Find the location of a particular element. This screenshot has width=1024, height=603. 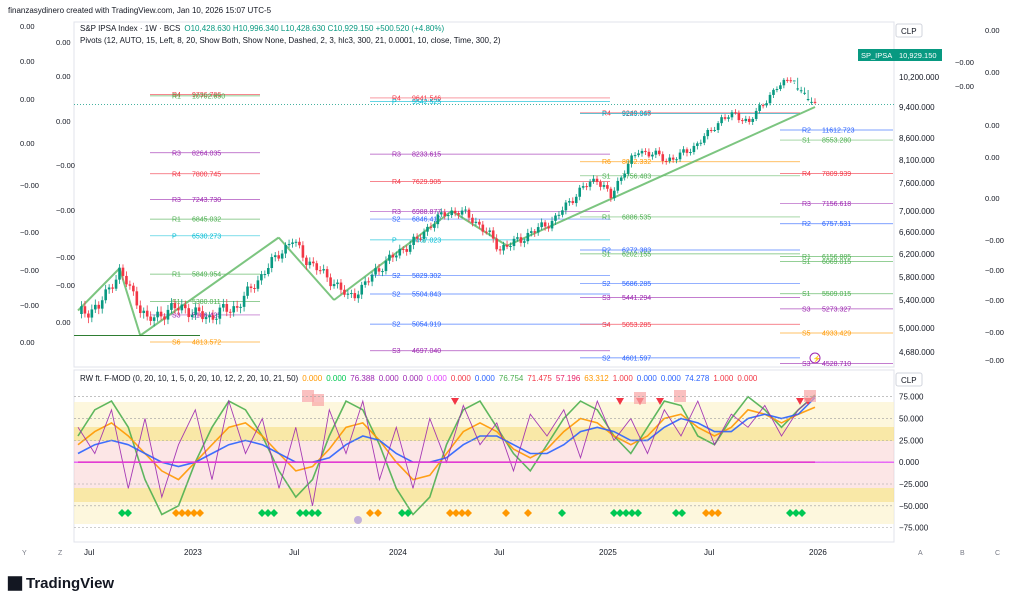

currency-label-main: CLP is located at coordinates (909, 31).